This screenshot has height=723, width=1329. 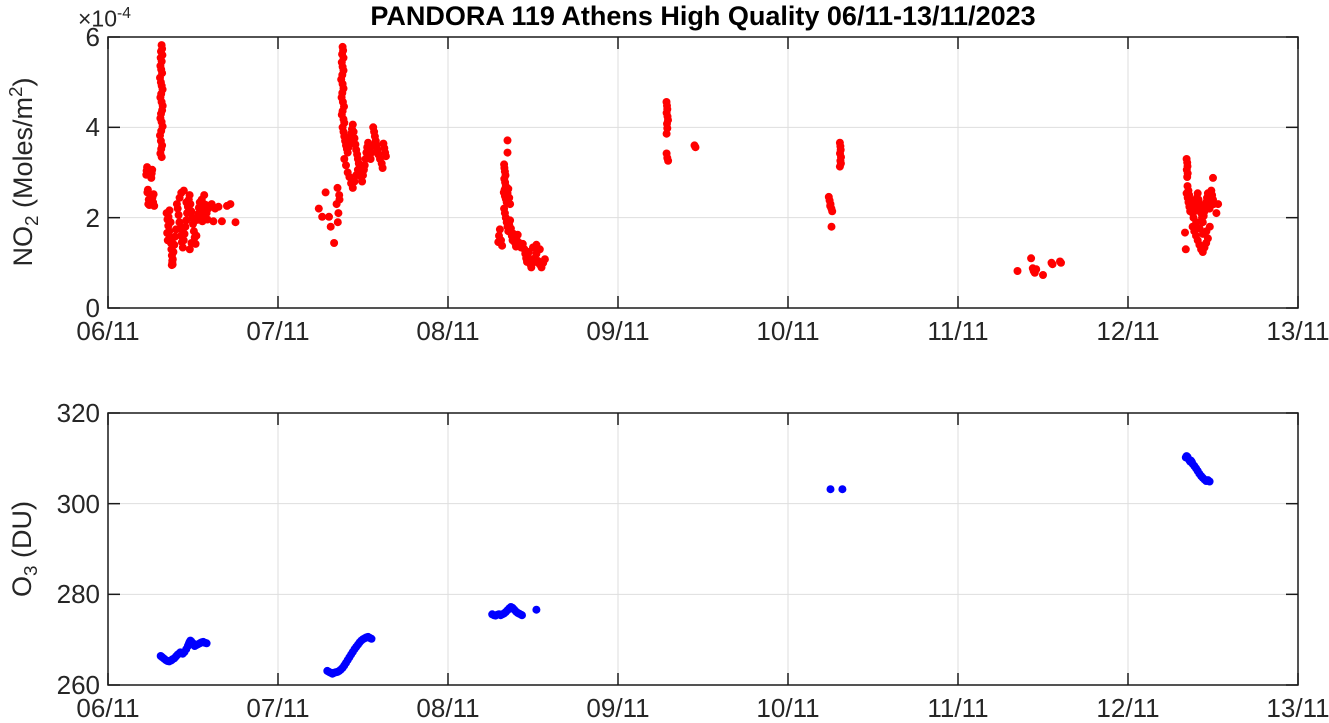 What do you see at coordinates (92, 37) in the screenshot?
I see `no2-y-tick-label: 6` at bounding box center [92, 37].